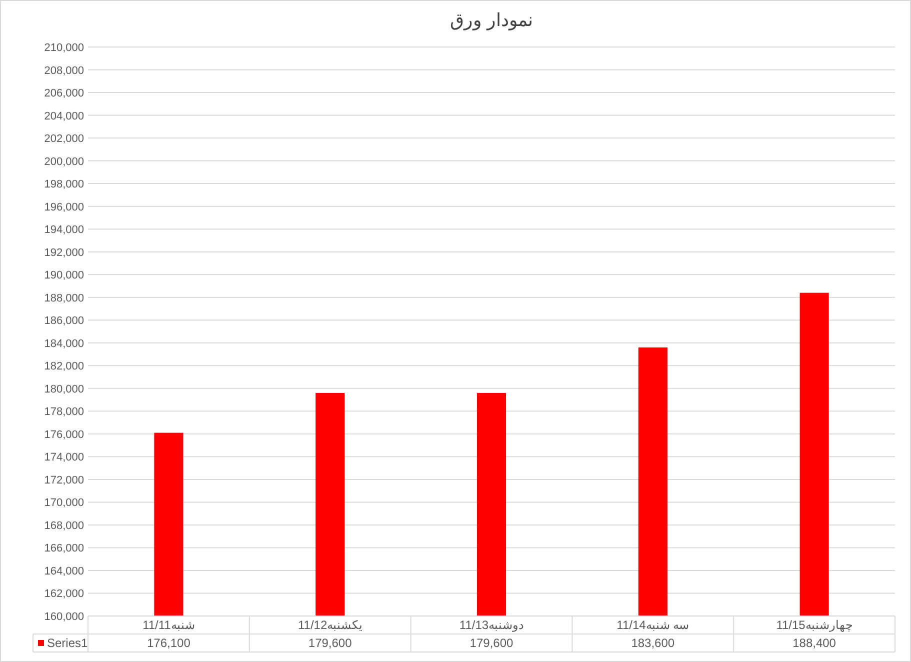  I want to click on data-label: 183,600, so click(653, 643).